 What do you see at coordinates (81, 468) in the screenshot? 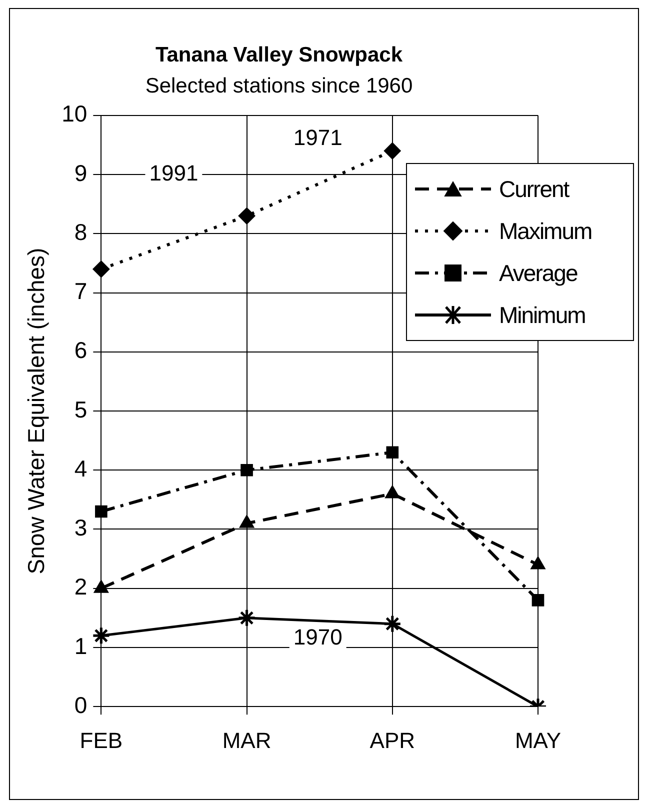
I see `y-tick-label: 4` at bounding box center [81, 468].